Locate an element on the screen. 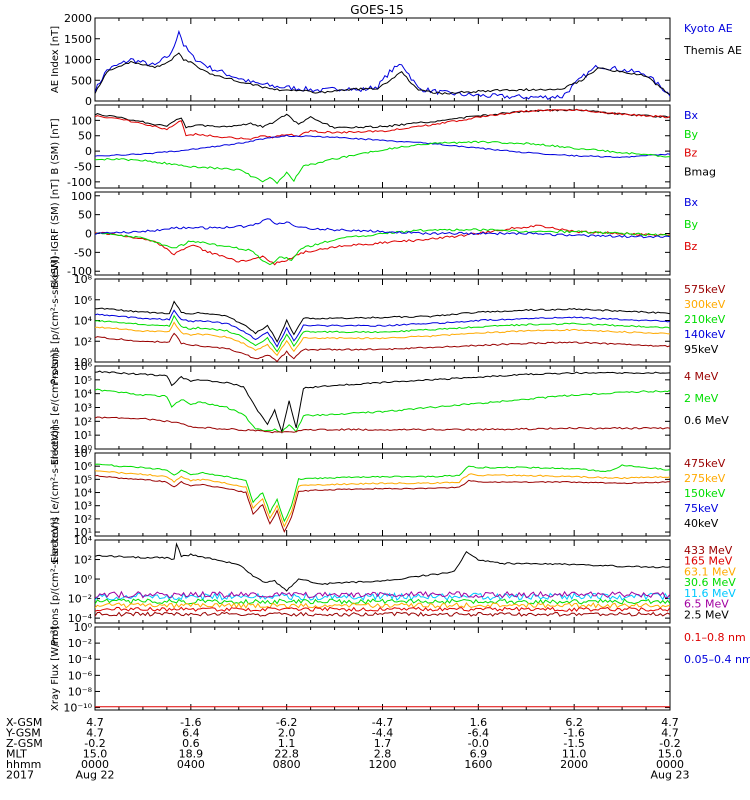  y-tick-label: 500 is located at coordinates (81, 80).